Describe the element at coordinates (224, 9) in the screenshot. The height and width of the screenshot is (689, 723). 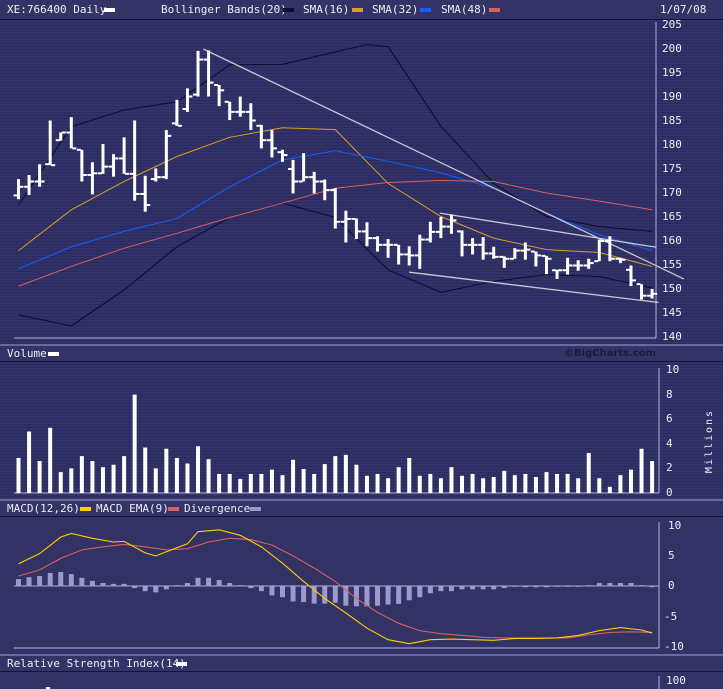
I see `legend-bollinger-label: Bollinger Bands(20)` at that location.